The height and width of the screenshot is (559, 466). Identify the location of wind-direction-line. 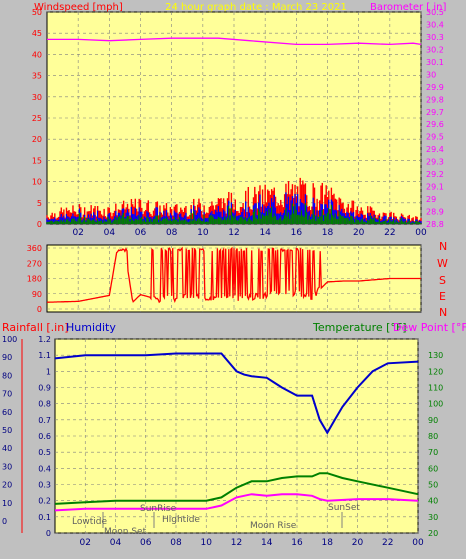
(234, 275).